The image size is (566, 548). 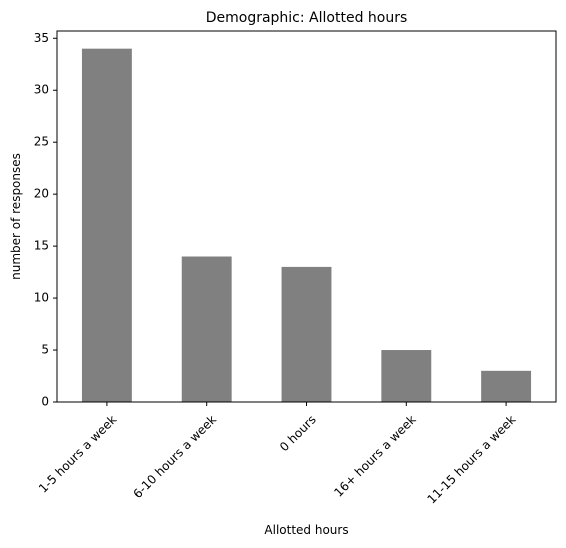 I want to click on x-tick-label-0: 1-5 hours a week, so click(x=77, y=453).